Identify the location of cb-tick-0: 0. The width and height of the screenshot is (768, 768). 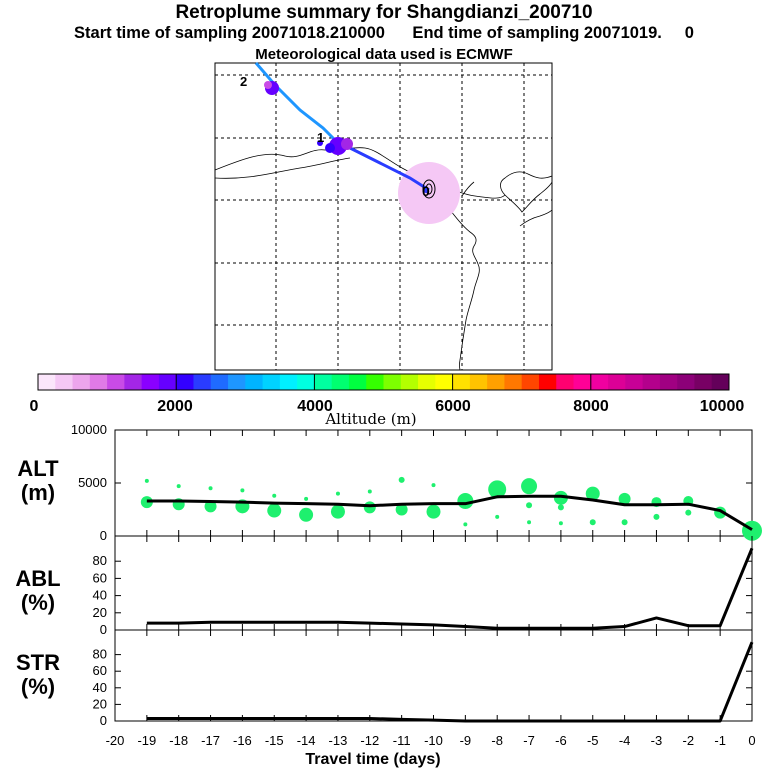
(34, 406).